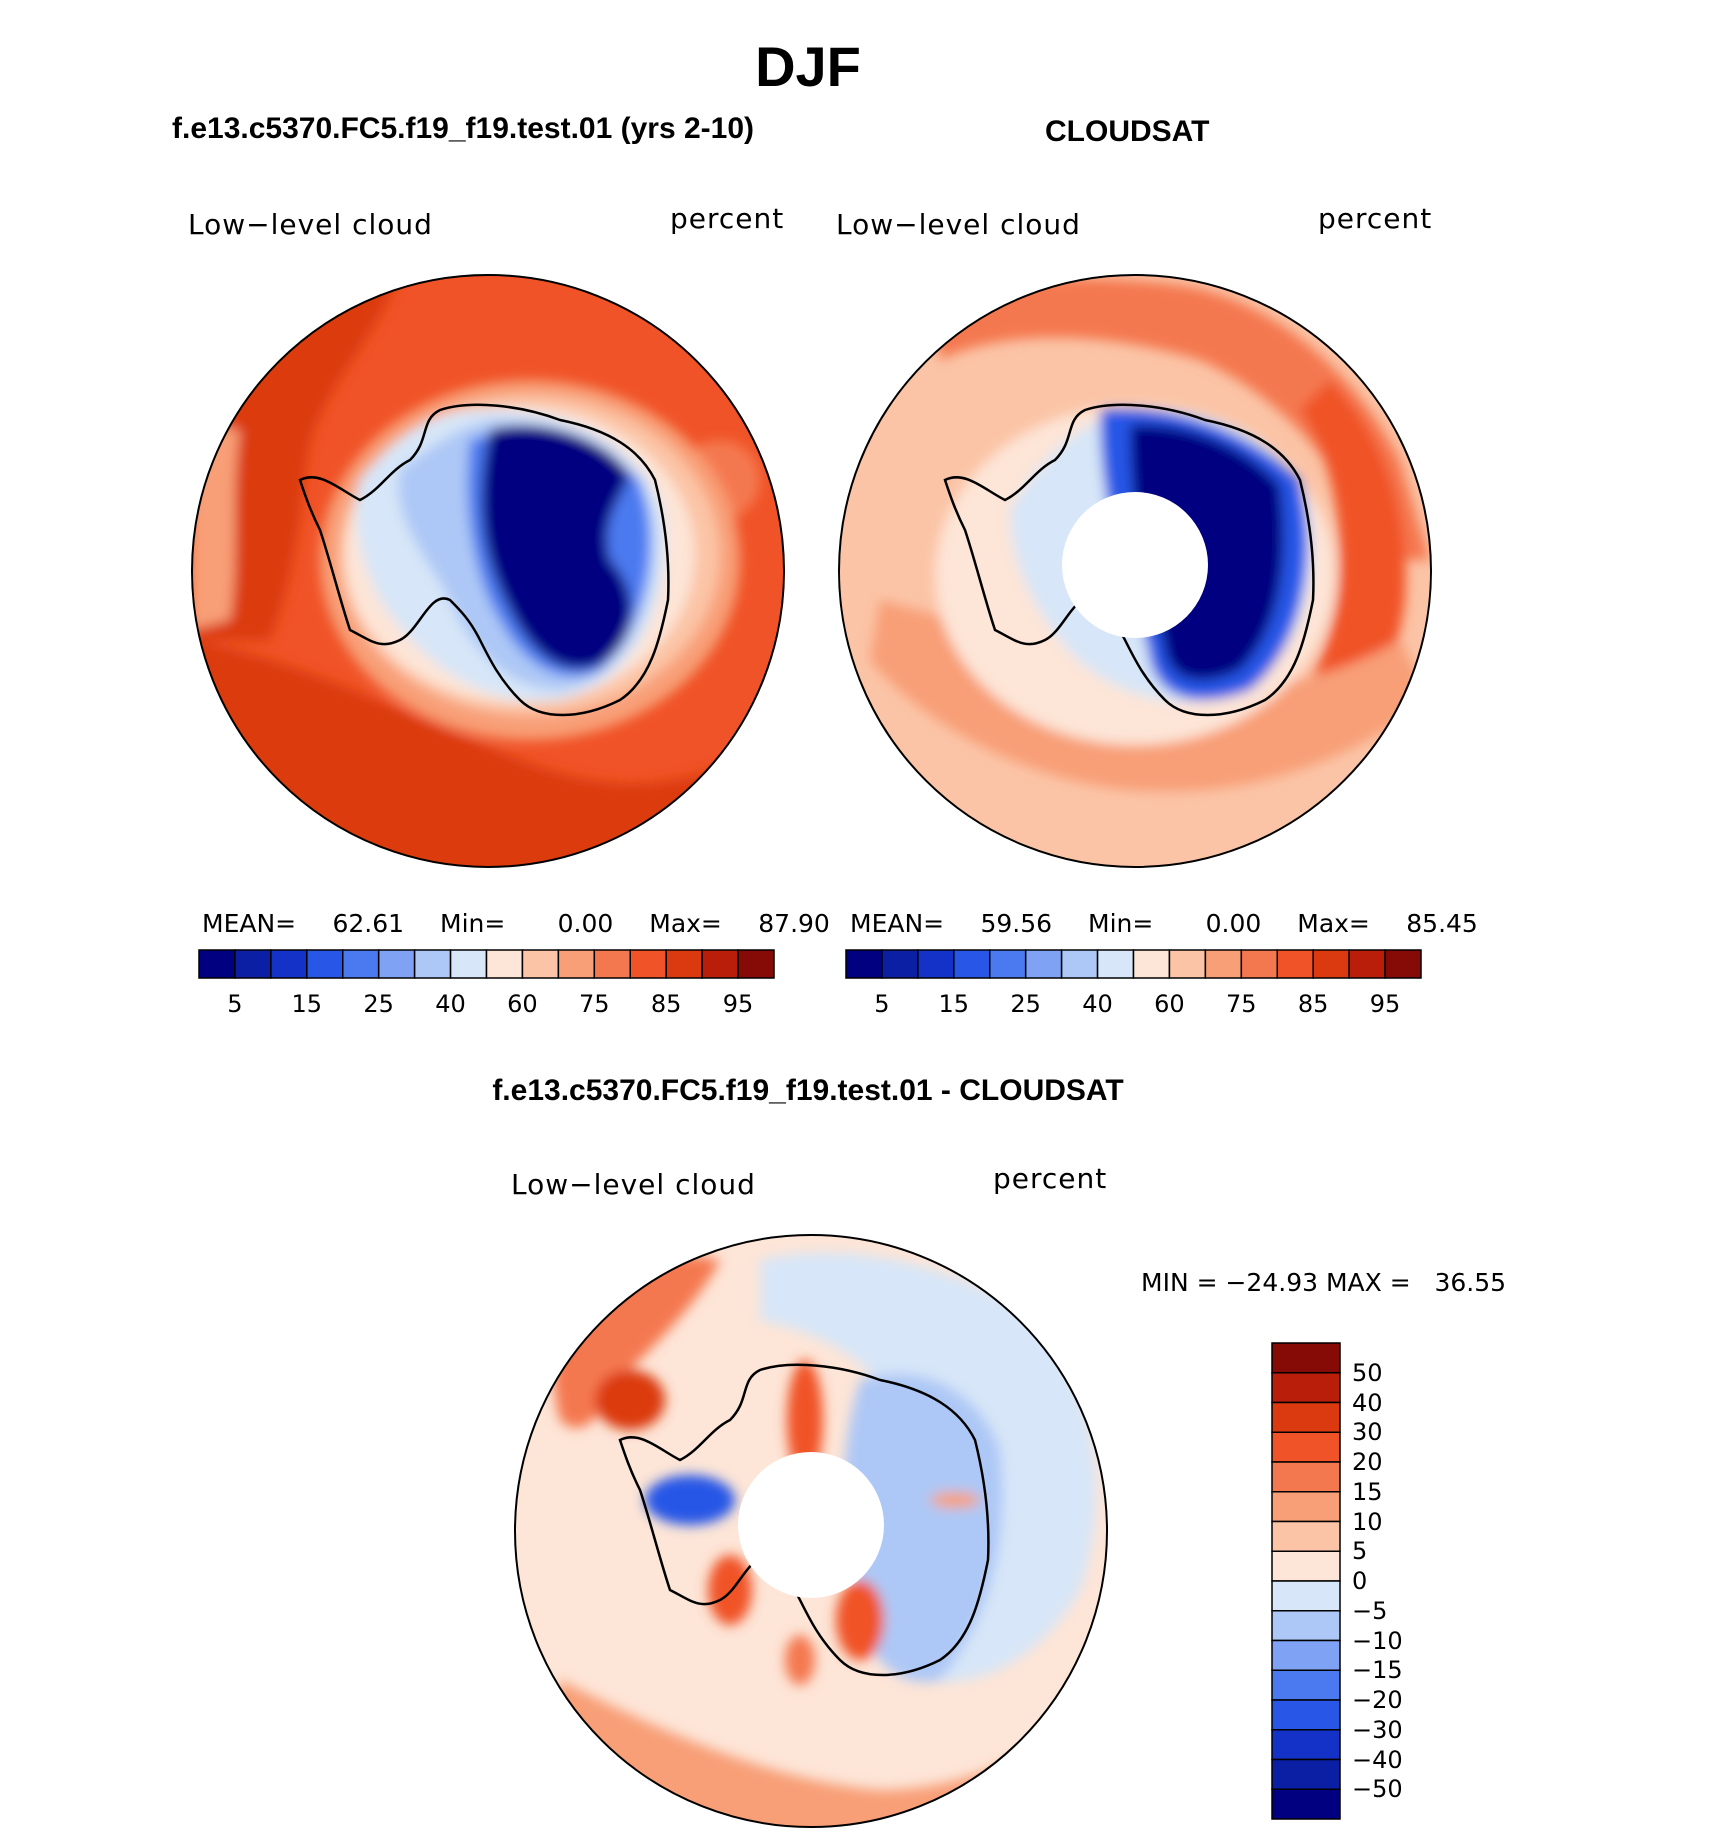 The image size is (1710, 1839). I want to click on colorbar-tick-label: 75, so click(594, 1004).